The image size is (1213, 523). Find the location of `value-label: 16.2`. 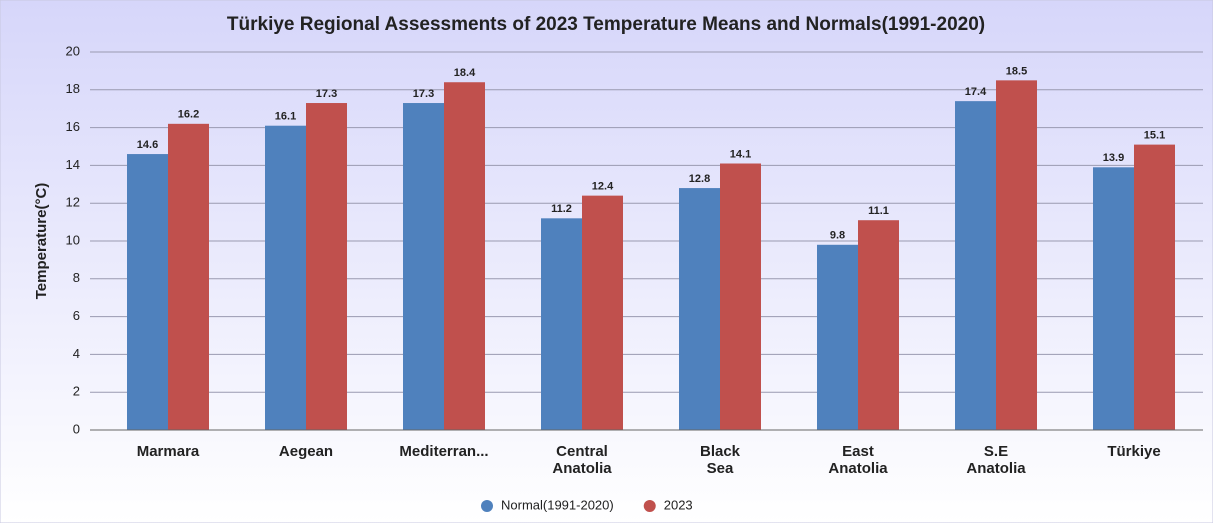

value-label: 16.2 is located at coordinates (188, 115).